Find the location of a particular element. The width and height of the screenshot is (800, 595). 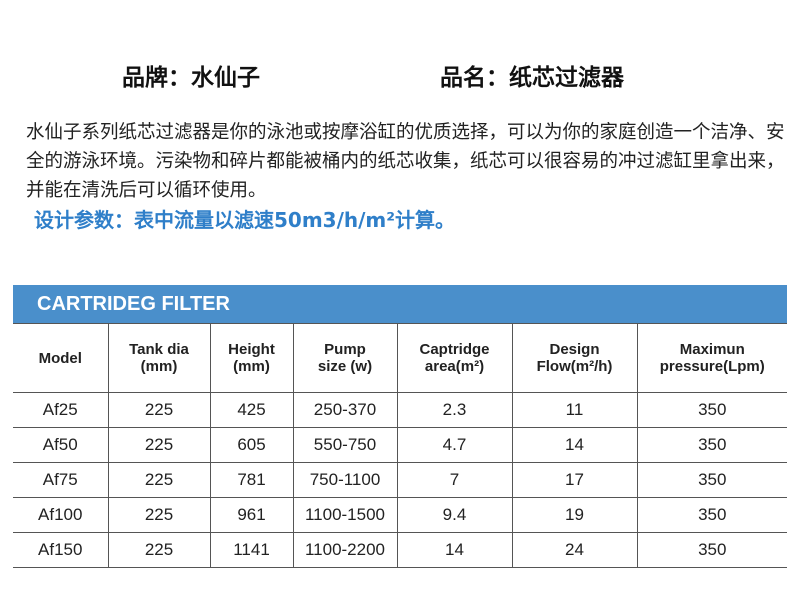

brand-label: 品牌：水仙子 is located at coordinates (191, 78).